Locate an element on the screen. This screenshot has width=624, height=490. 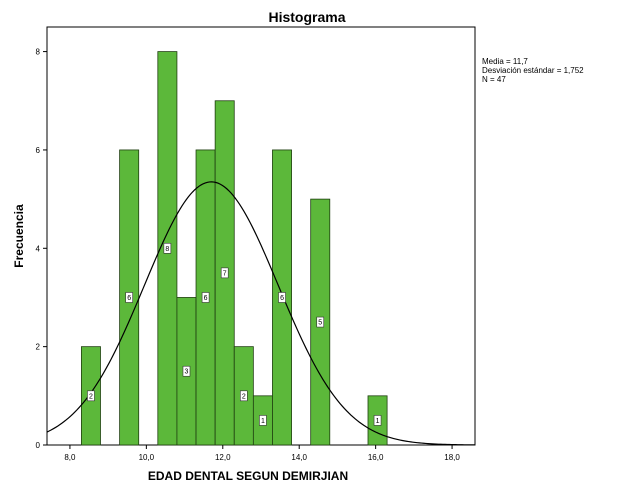
y-tick-label-4: 8 is located at coordinates (38, 52).